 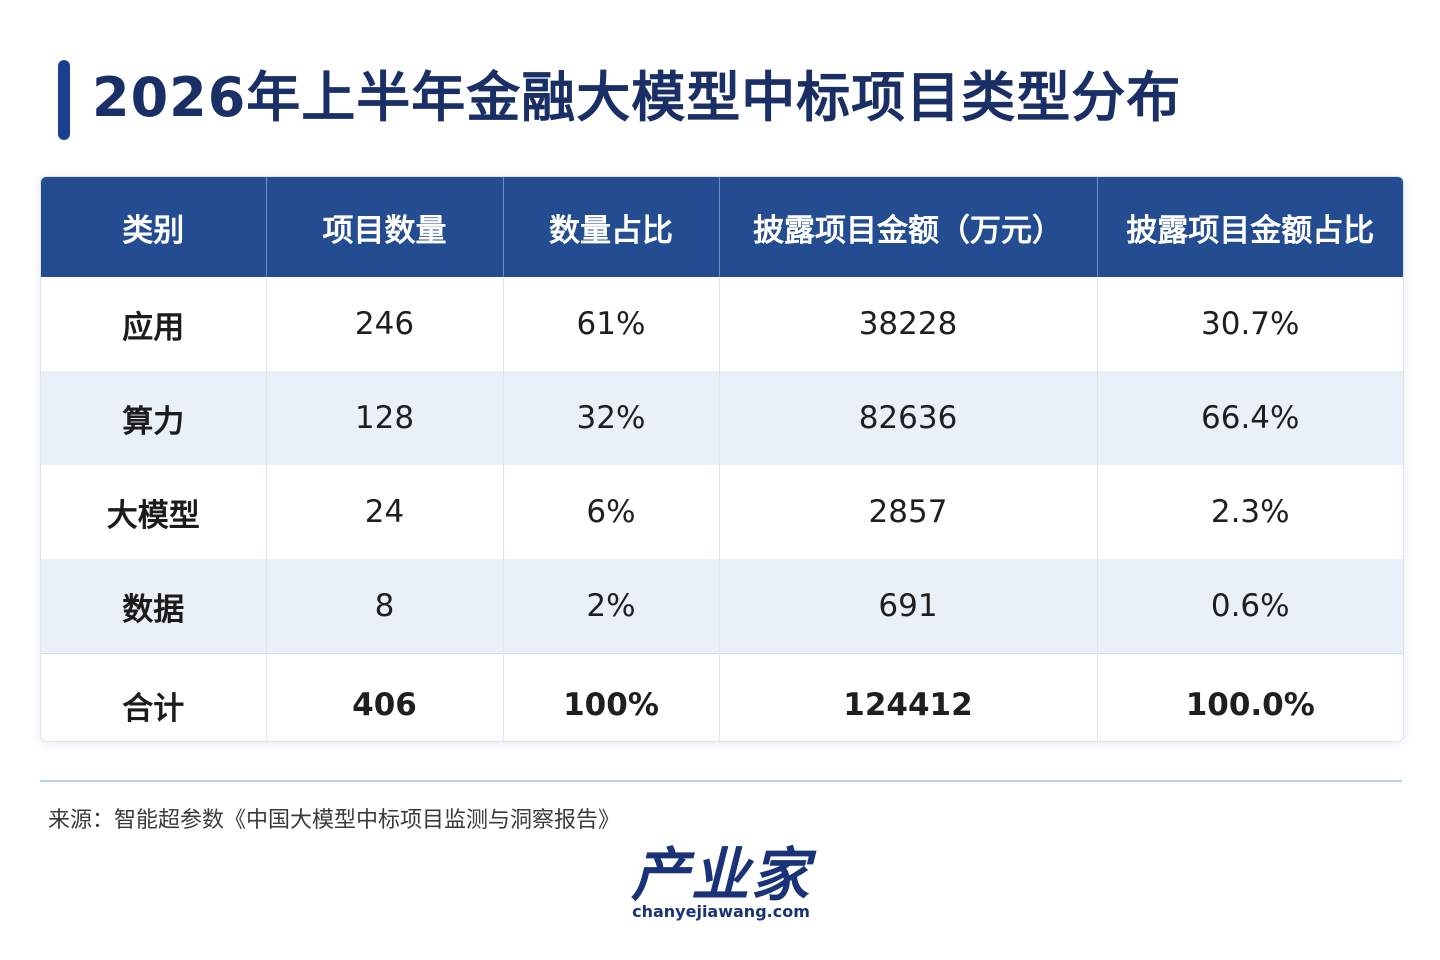 What do you see at coordinates (611, 606) in the screenshot?
I see `count-share-cell: 2%` at bounding box center [611, 606].